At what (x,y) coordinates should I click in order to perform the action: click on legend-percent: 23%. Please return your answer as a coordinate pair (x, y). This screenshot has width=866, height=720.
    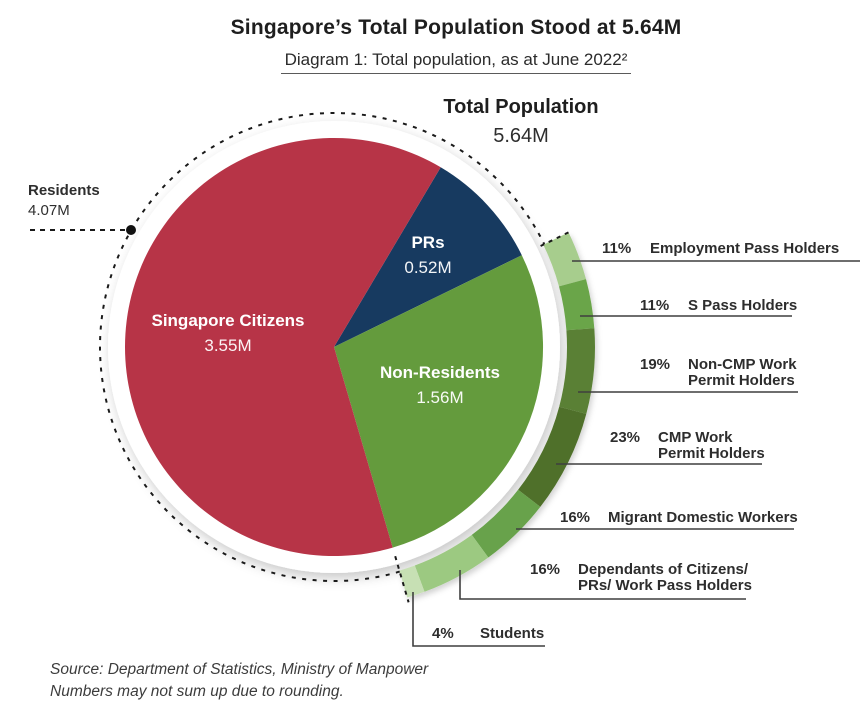
    Looking at the image, I should click on (625, 437).